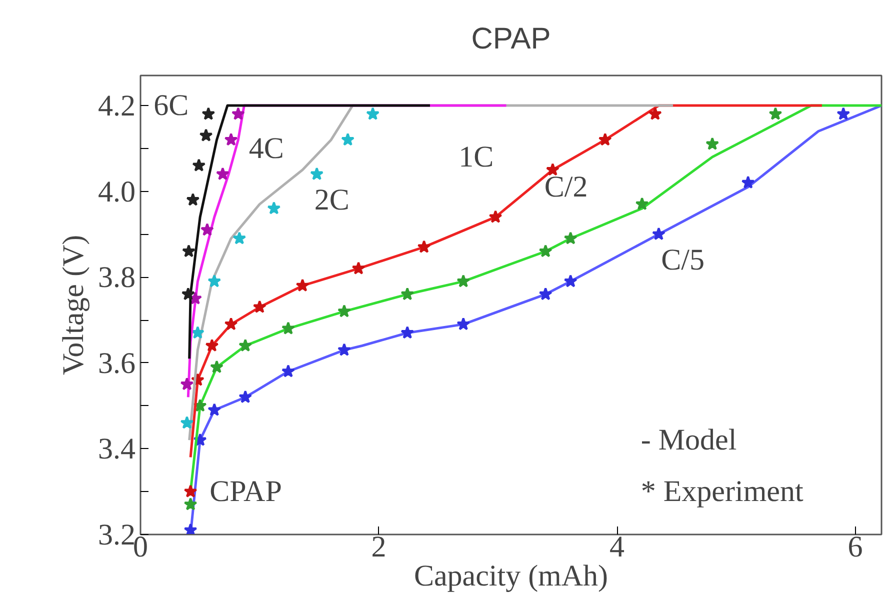  I want to click on annotation: 1C, so click(476, 157).